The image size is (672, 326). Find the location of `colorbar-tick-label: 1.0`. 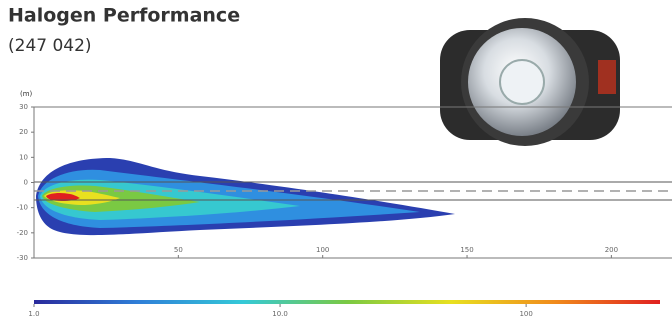

colorbar-tick-label: 1.0 is located at coordinates (33, 314).